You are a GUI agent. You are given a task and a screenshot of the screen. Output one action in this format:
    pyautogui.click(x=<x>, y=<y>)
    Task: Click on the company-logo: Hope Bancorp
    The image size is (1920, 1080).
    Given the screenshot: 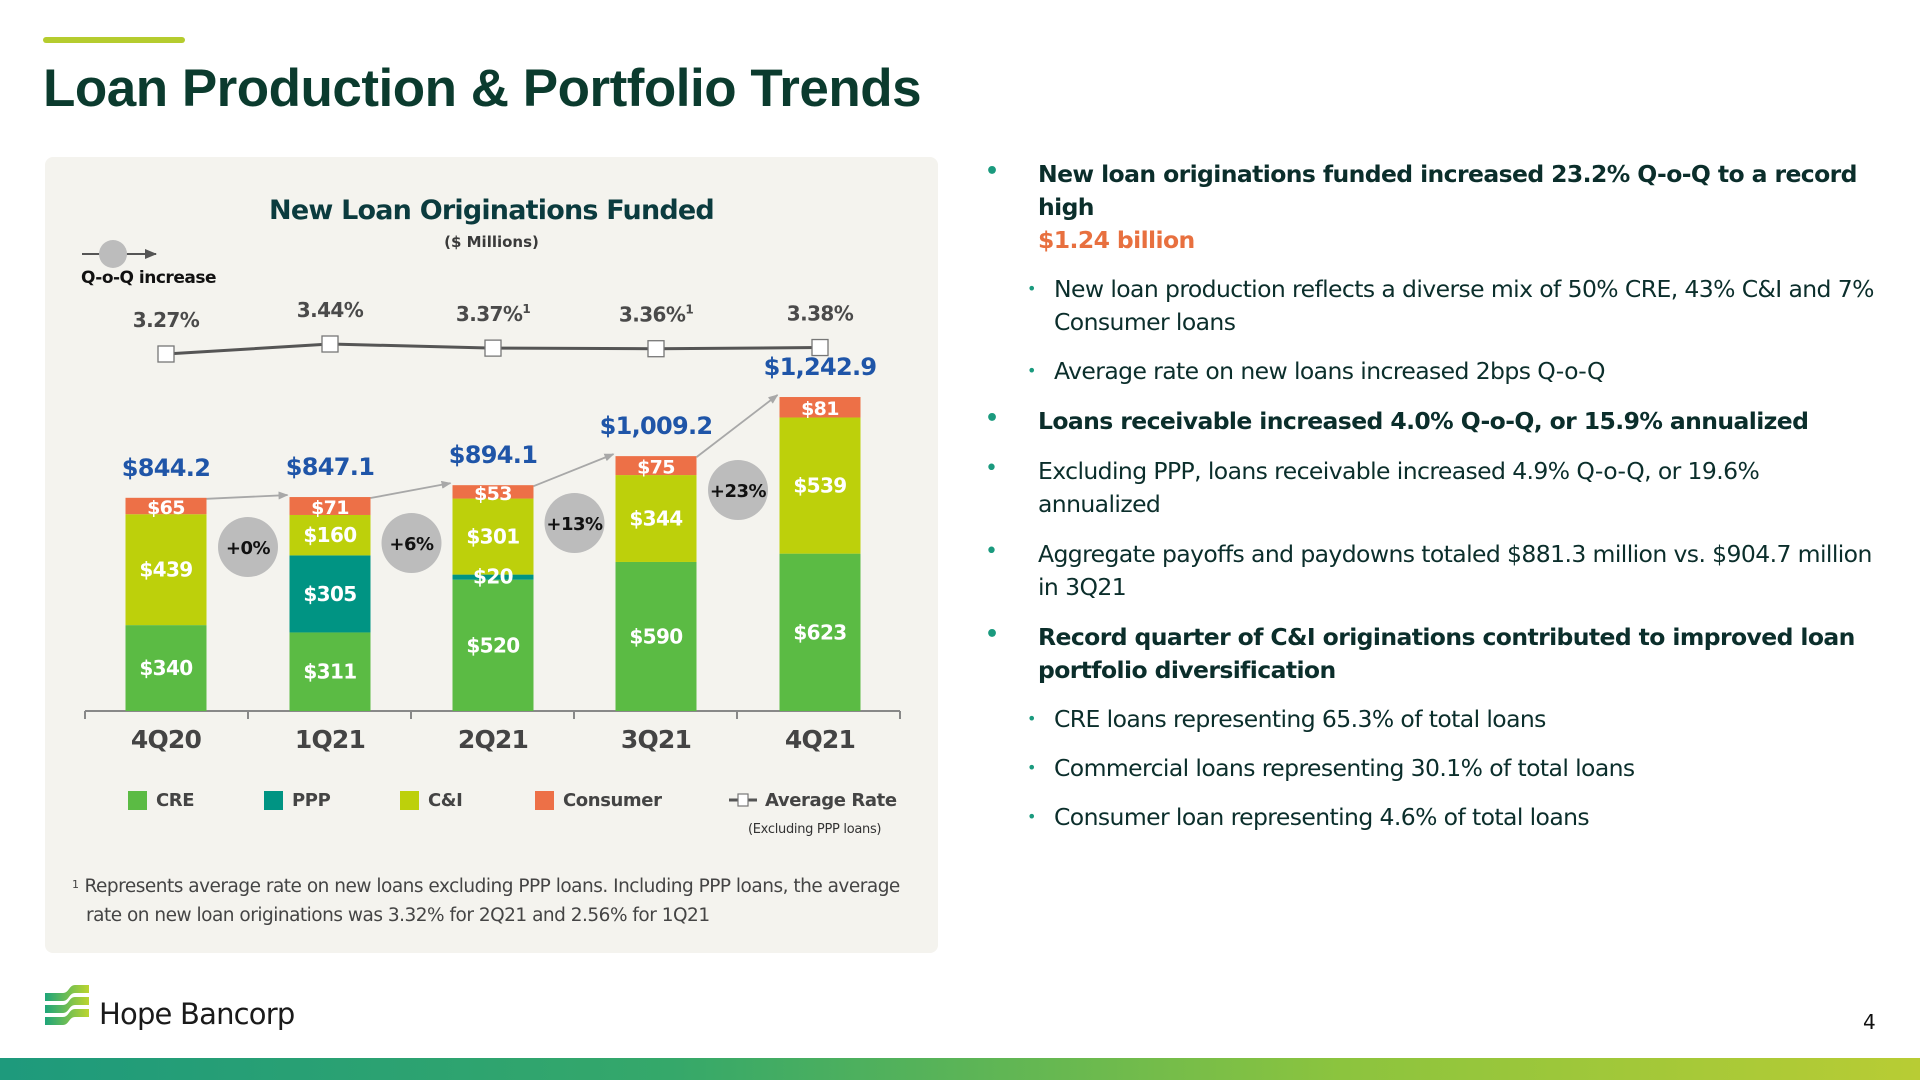 What is the action you would take?
    pyautogui.click(x=169, y=1007)
    